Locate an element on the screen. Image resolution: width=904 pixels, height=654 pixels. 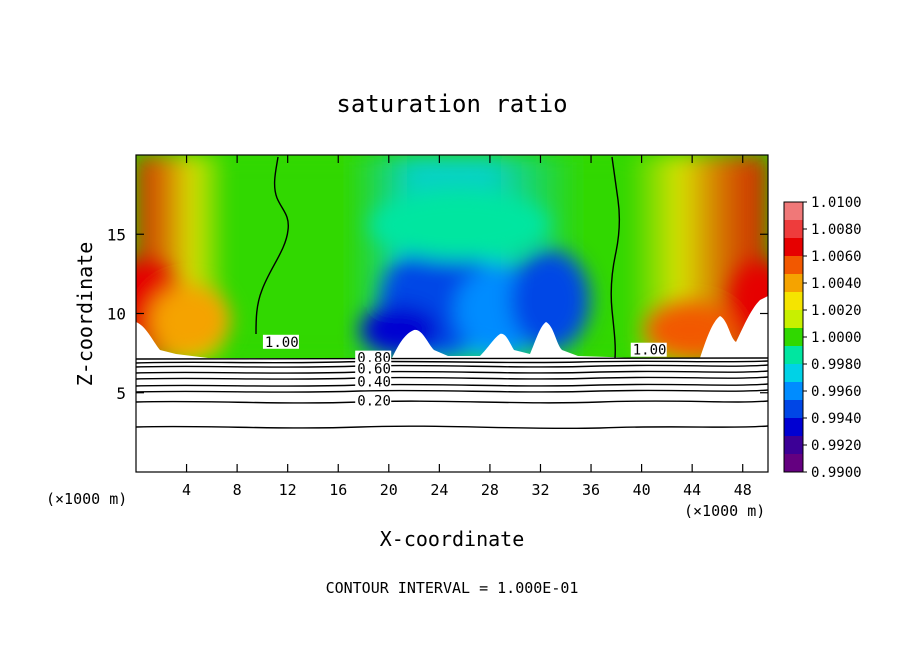
contour-label: 0.60 is located at coordinates (374, 370).